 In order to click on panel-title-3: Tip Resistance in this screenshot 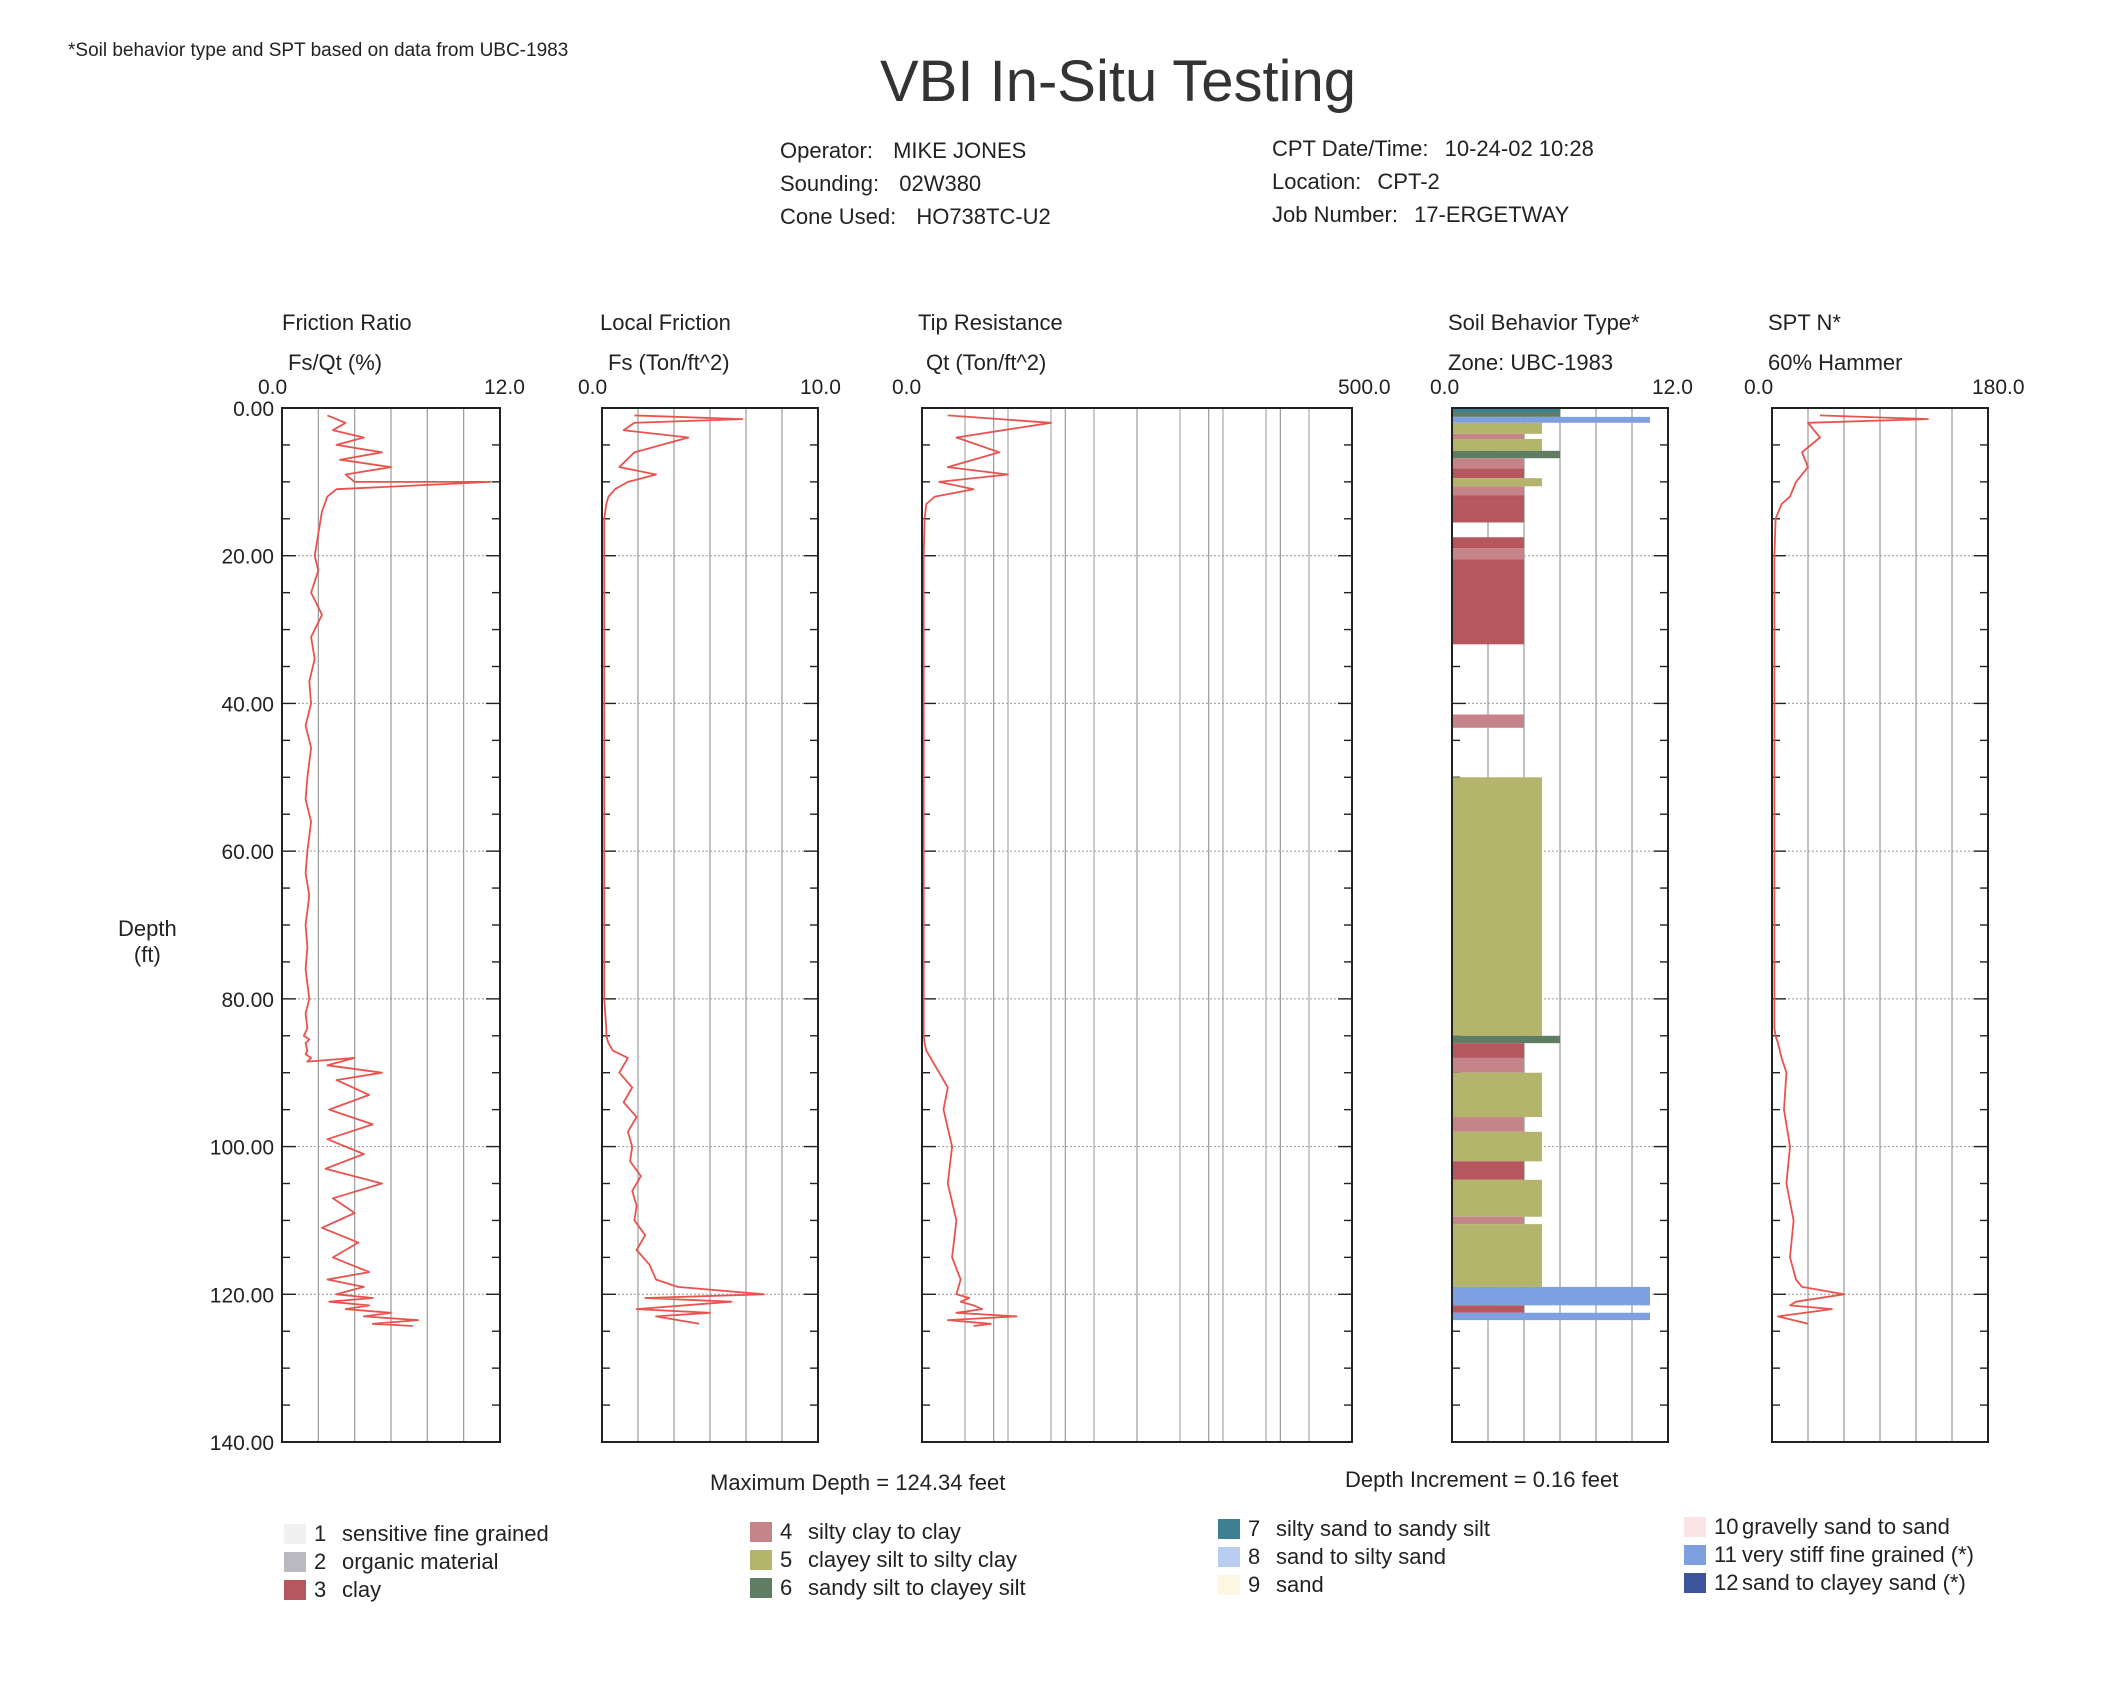, I will do `click(990, 322)`.